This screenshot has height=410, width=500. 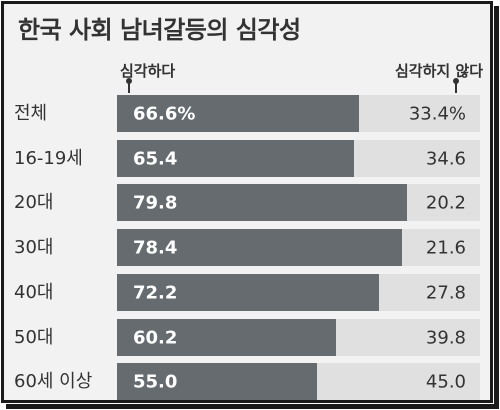 I want to click on value-label-serious: 55.0, so click(x=155, y=381).